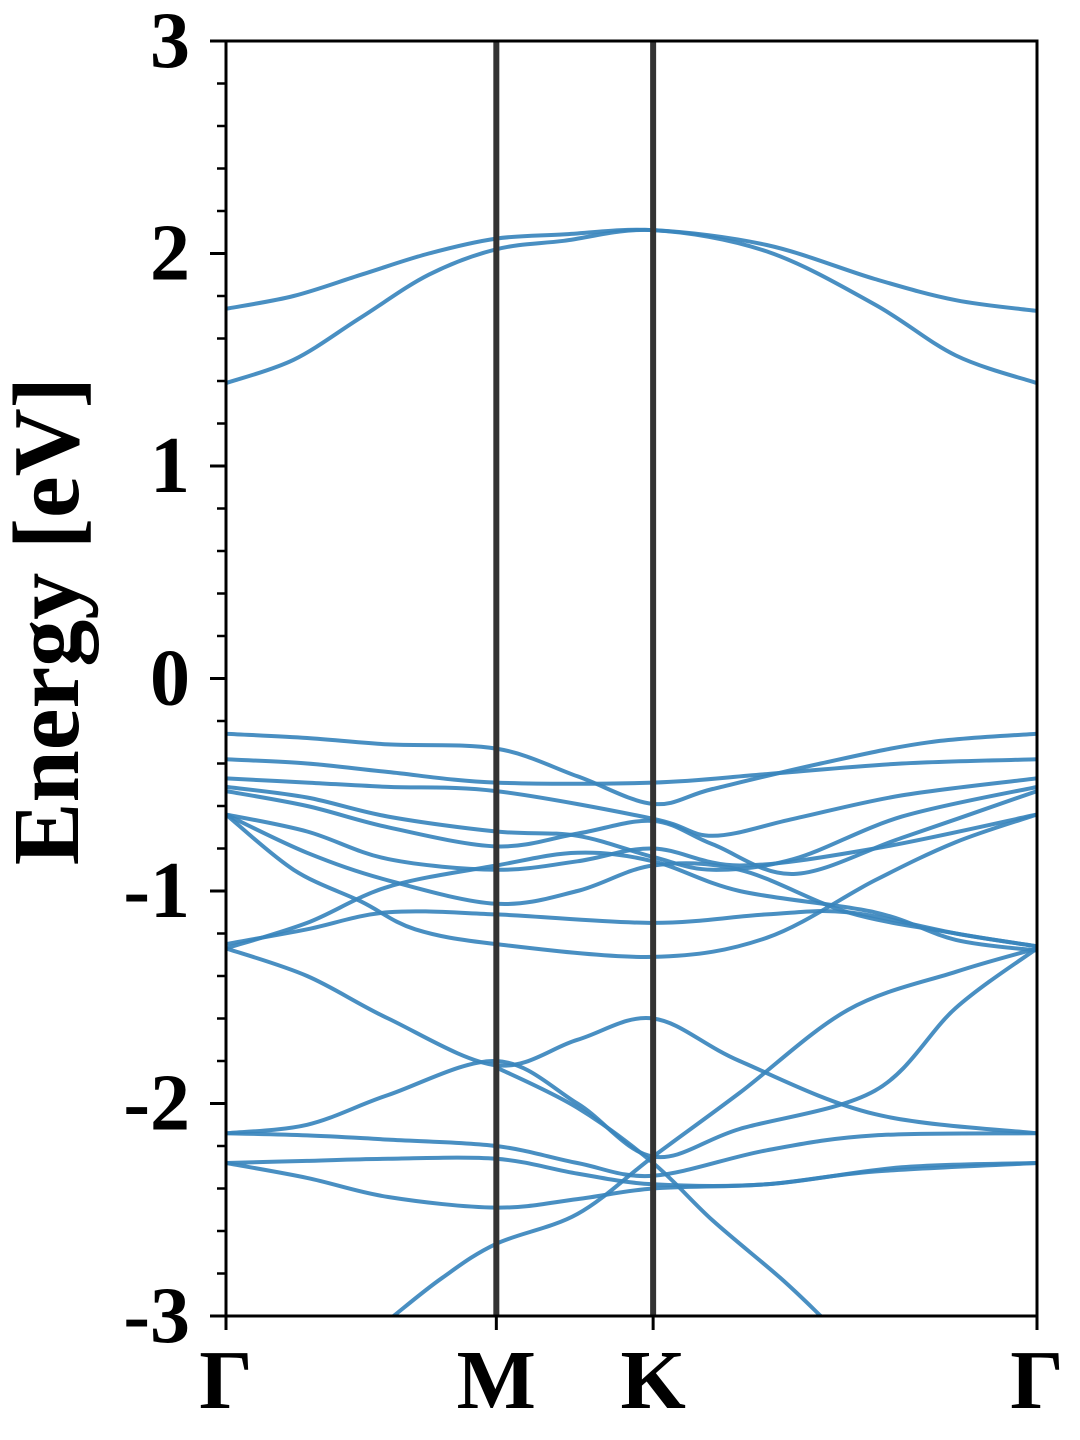 Image resolution: width=1080 pixels, height=1440 pixels. What do you see at coordinates (496, 1380) in the screenshot?
I see `x-tick-label: M` at bounding box center [496, 1380].